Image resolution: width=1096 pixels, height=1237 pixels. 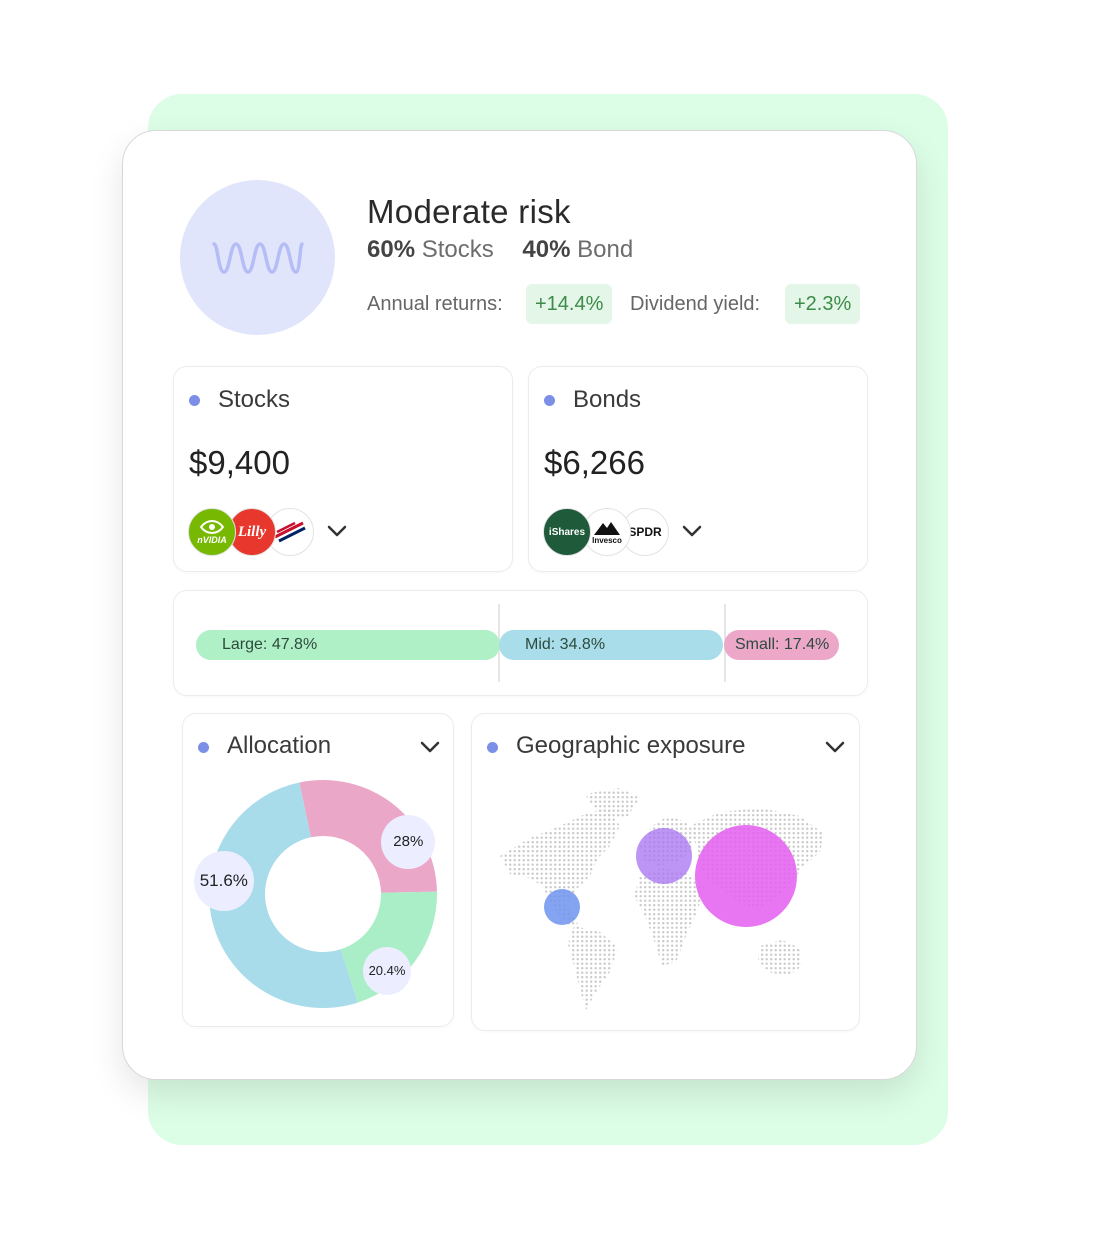 What do you see at coordinates (593, 968) in the screenshot?
I see `south-america` at bounding box center [593, 968].